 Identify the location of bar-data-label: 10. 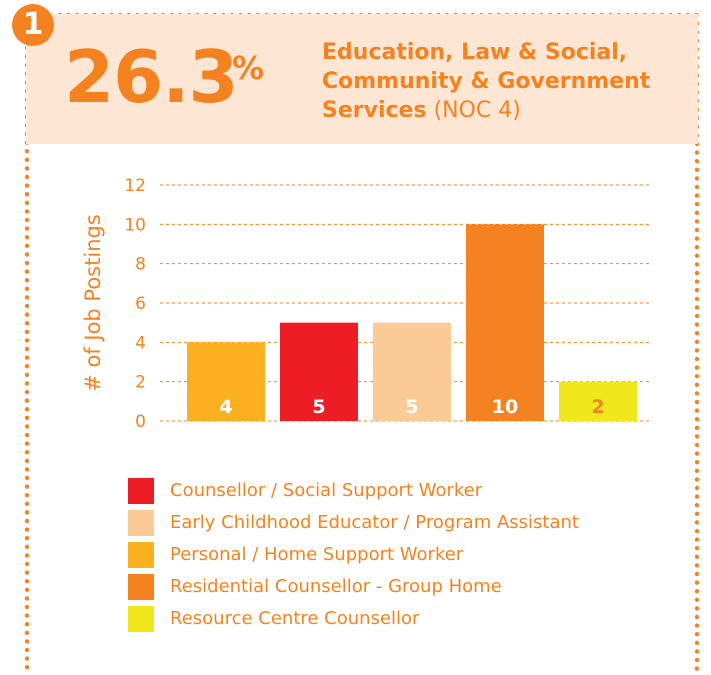
(505, 407).